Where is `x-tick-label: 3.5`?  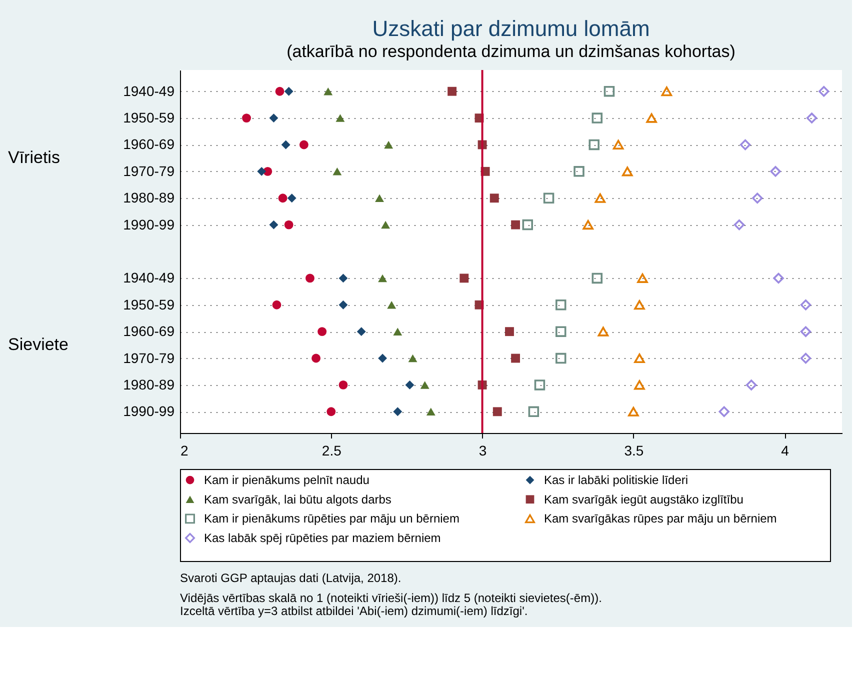 x-tick-label: 3.5 is located at coordinates (634, 450).